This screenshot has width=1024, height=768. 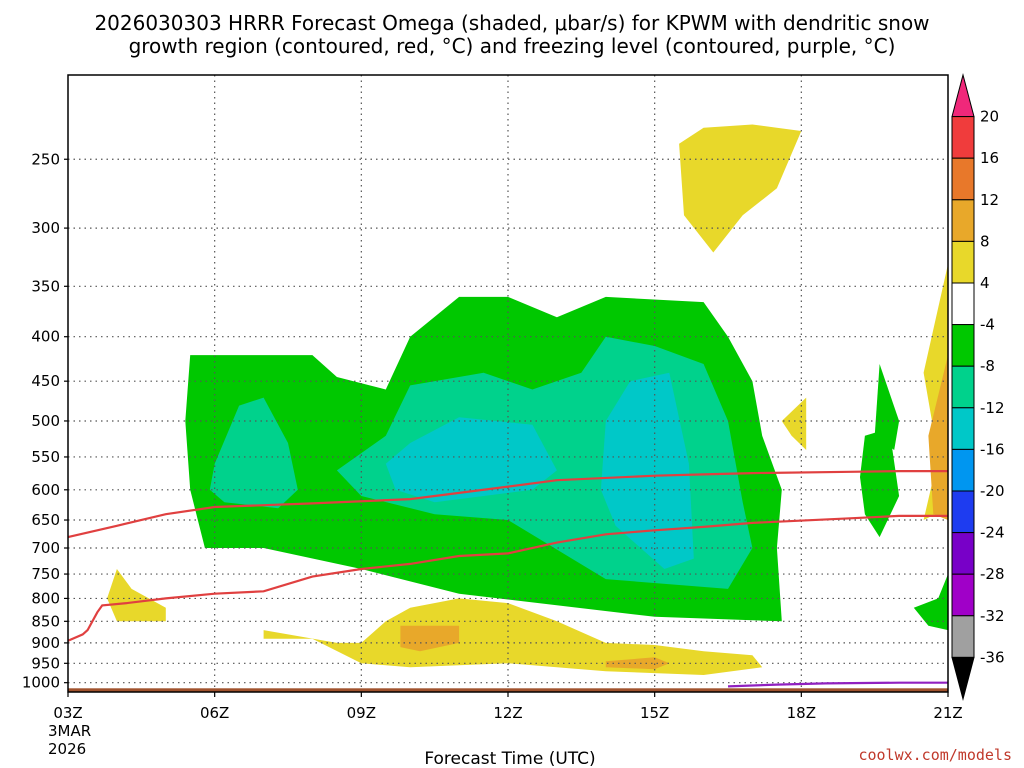 What do you see at coordinates (985, 241) in the screenshot?
I see `colorbar-label-3: 8` at bounding box center [985, 241].